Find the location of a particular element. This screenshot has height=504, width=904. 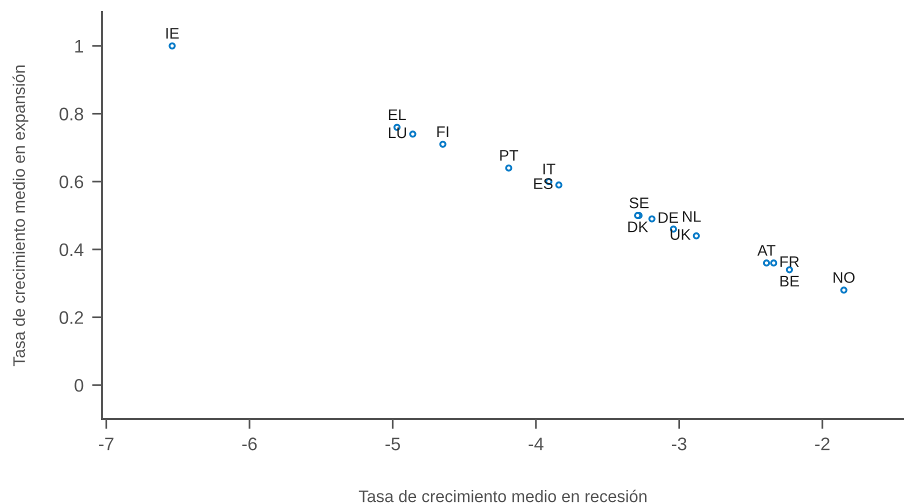

annotation: IE is located at coordinates (172, 33).